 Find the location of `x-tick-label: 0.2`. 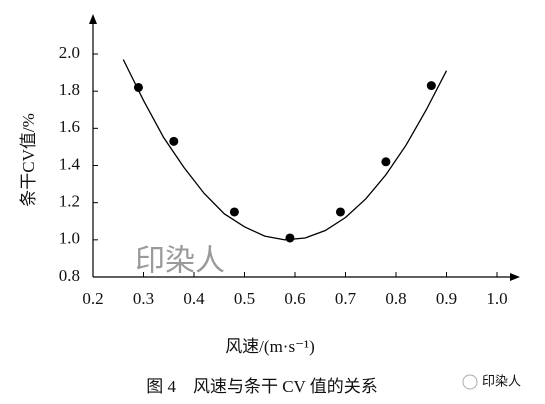

x-tick-label: 0.2 is located at coordinates (92, 298).